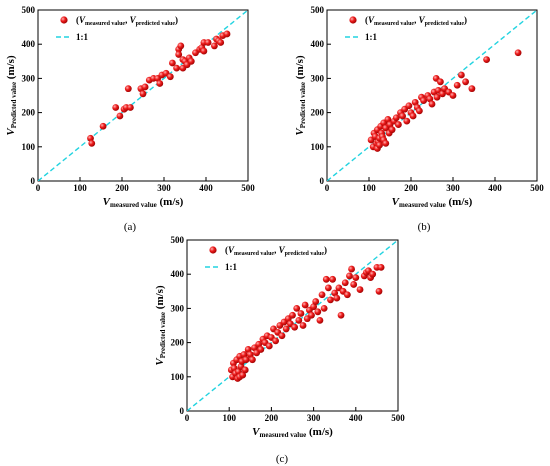 The height and width of the screenshot is (466, 550). Describe the element at coordinates (231, 267) in the screenshot. I see `legend-label-line: 1:1` at that location.